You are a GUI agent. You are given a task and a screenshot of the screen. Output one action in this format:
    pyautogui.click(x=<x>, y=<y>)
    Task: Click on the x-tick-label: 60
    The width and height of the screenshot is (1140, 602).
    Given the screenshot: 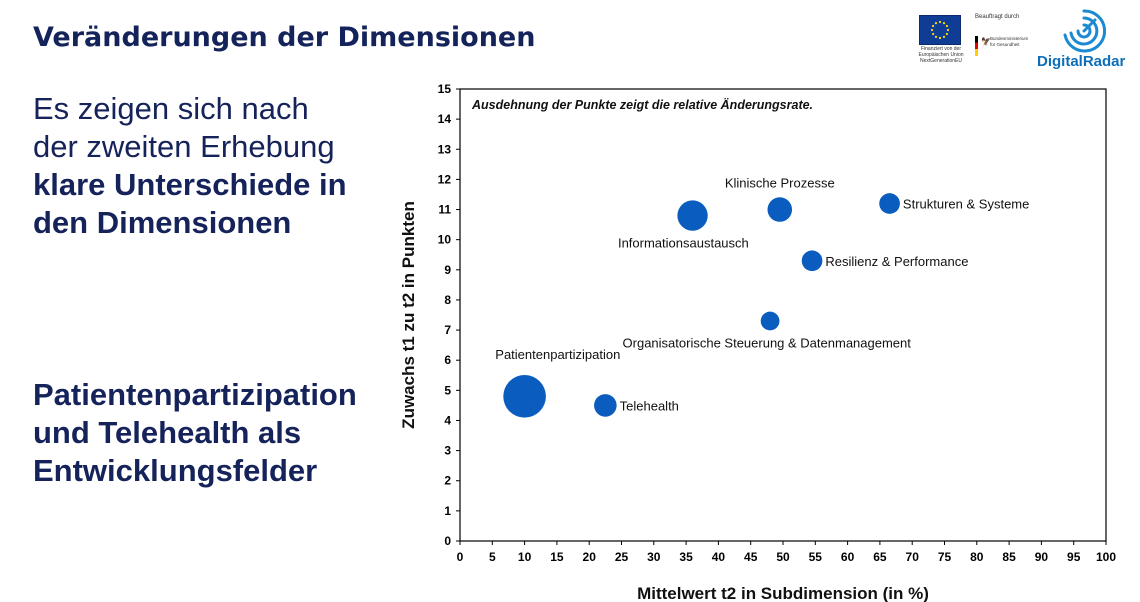 What is the action you would take?
    pyautogui.click(x=848, y=557)
    